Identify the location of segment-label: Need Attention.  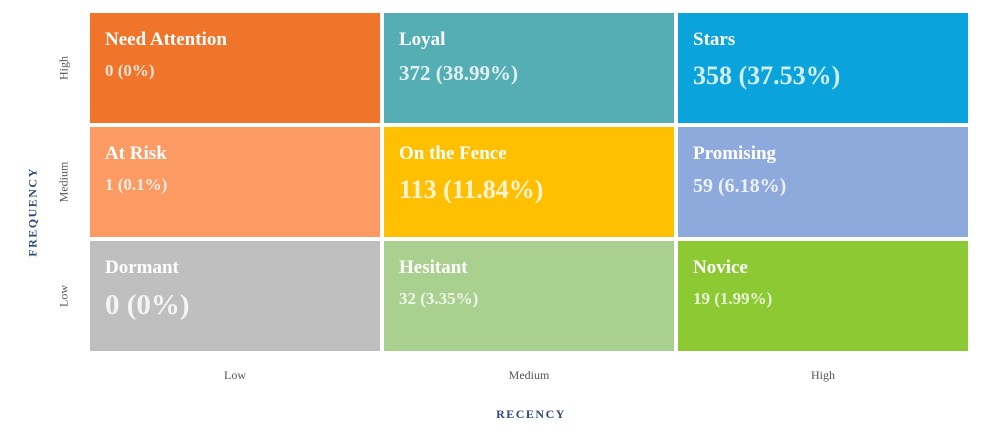
(166, 39).